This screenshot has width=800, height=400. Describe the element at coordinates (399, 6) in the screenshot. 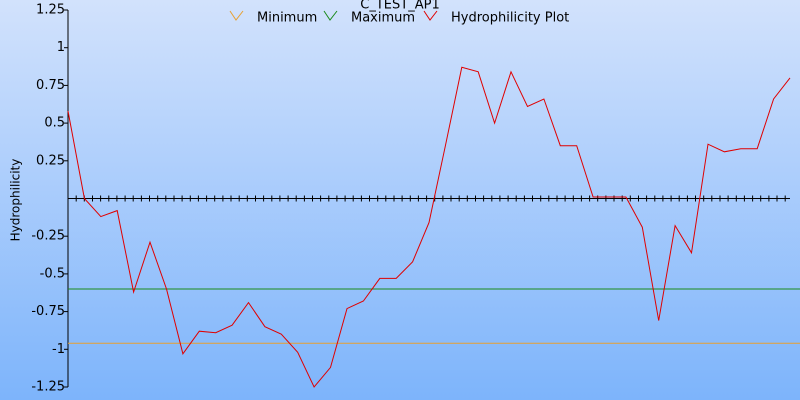

I see `chart-title: C_TEST_AP1` at that location.